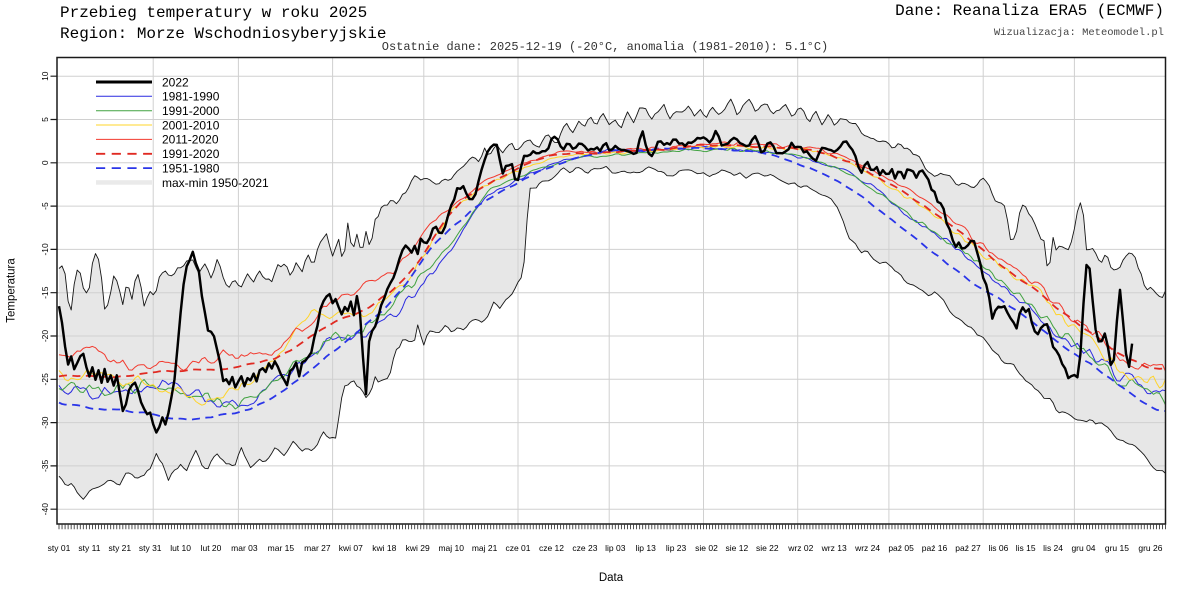 This screenshot has height=600, width=1200. What do you see at coordinates (244, 548) in the screenshot?
I see `svg-text: mar 03` at bounding box center [244, 548].